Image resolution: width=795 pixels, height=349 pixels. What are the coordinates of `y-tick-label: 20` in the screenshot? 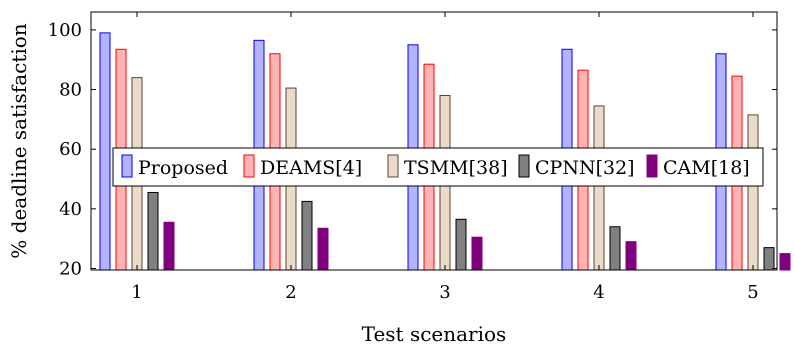 It's located at (70, 269).